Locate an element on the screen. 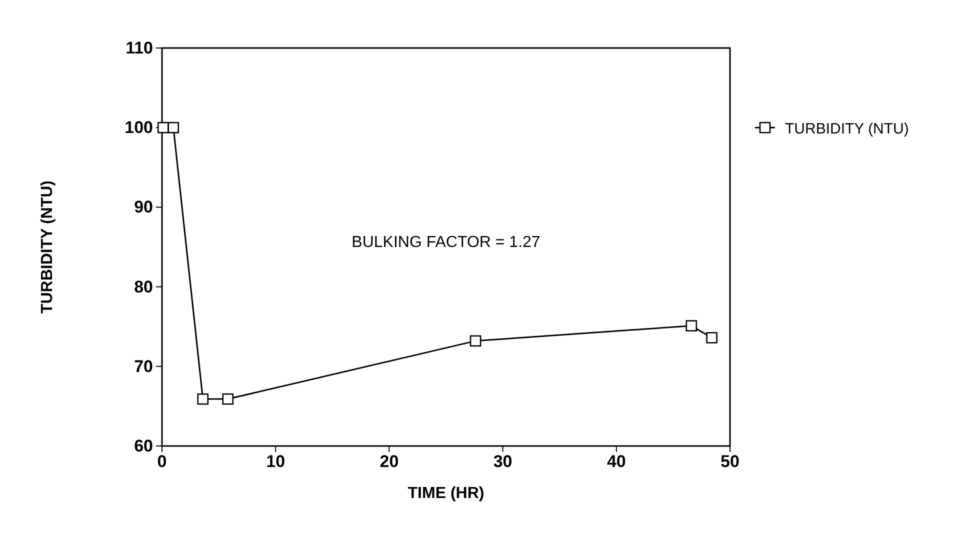  y-tick-label: 80 is located at coordinates (143, 286).